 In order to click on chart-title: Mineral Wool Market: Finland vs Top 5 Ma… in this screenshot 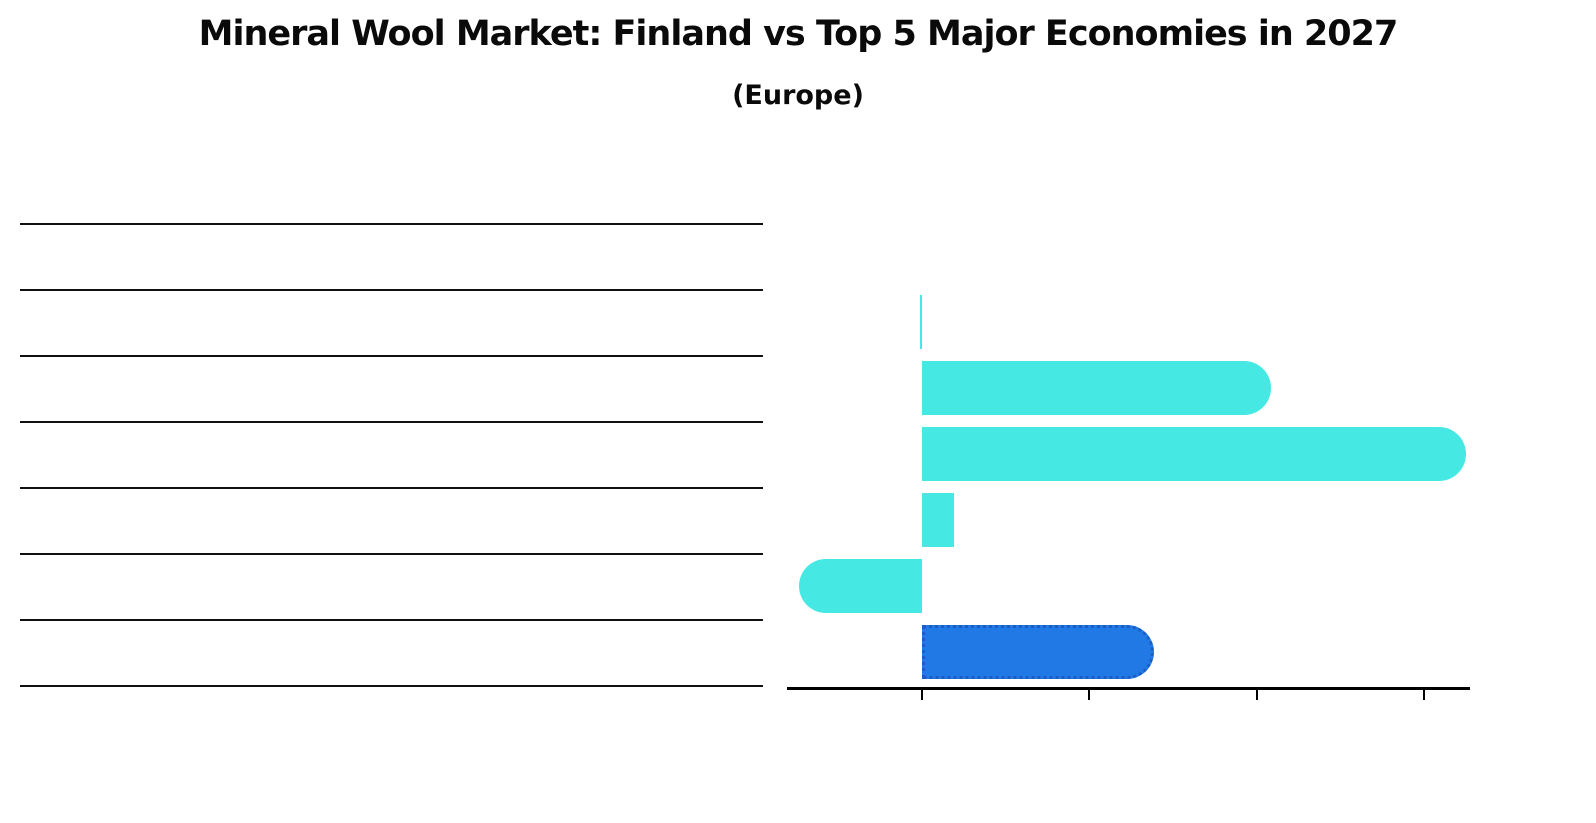, I will do `click(798, 34)`.